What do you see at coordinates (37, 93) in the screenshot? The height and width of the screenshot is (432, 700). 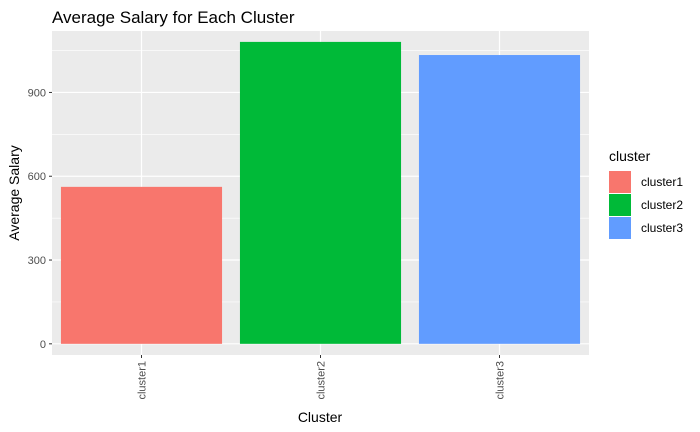 I see `y-tick-label: 900` at bounding box center [37, 93].